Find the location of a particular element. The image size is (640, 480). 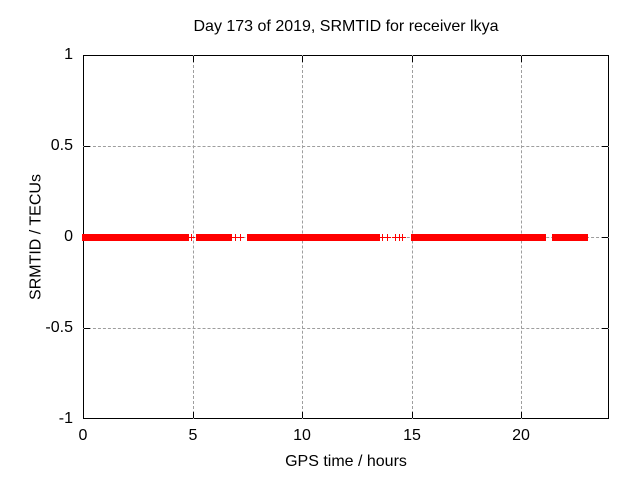

y-tick-label: 1 is located at coordinates (68, 54).